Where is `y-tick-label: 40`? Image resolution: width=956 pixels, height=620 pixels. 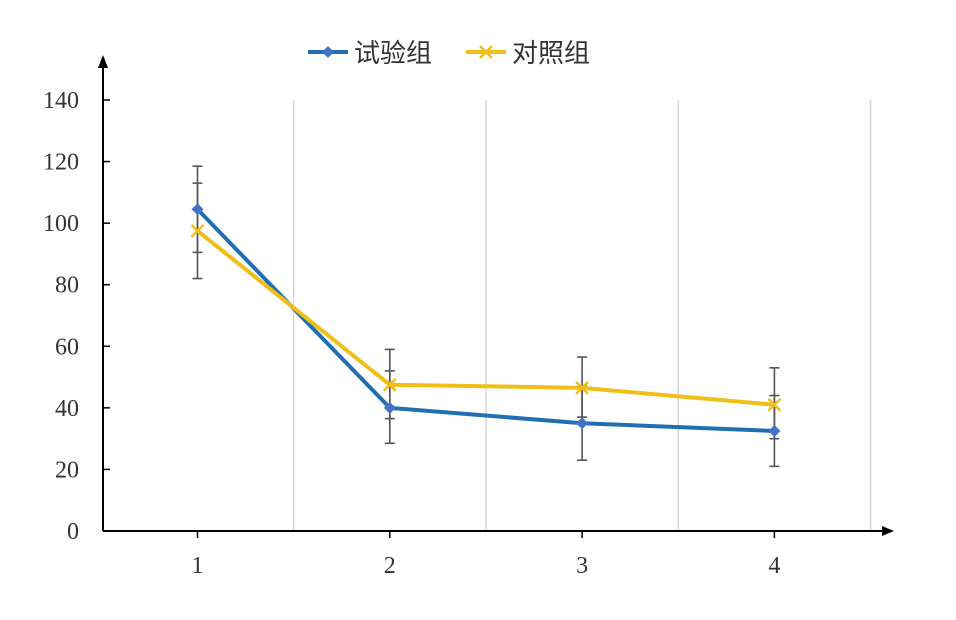
y-tick-label: 40 is located at coordinates (67, 409).